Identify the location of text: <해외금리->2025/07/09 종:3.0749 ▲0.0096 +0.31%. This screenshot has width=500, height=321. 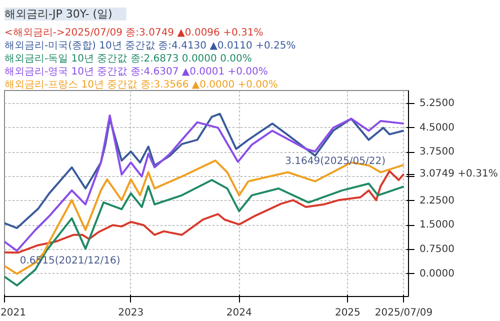
(134, 33).